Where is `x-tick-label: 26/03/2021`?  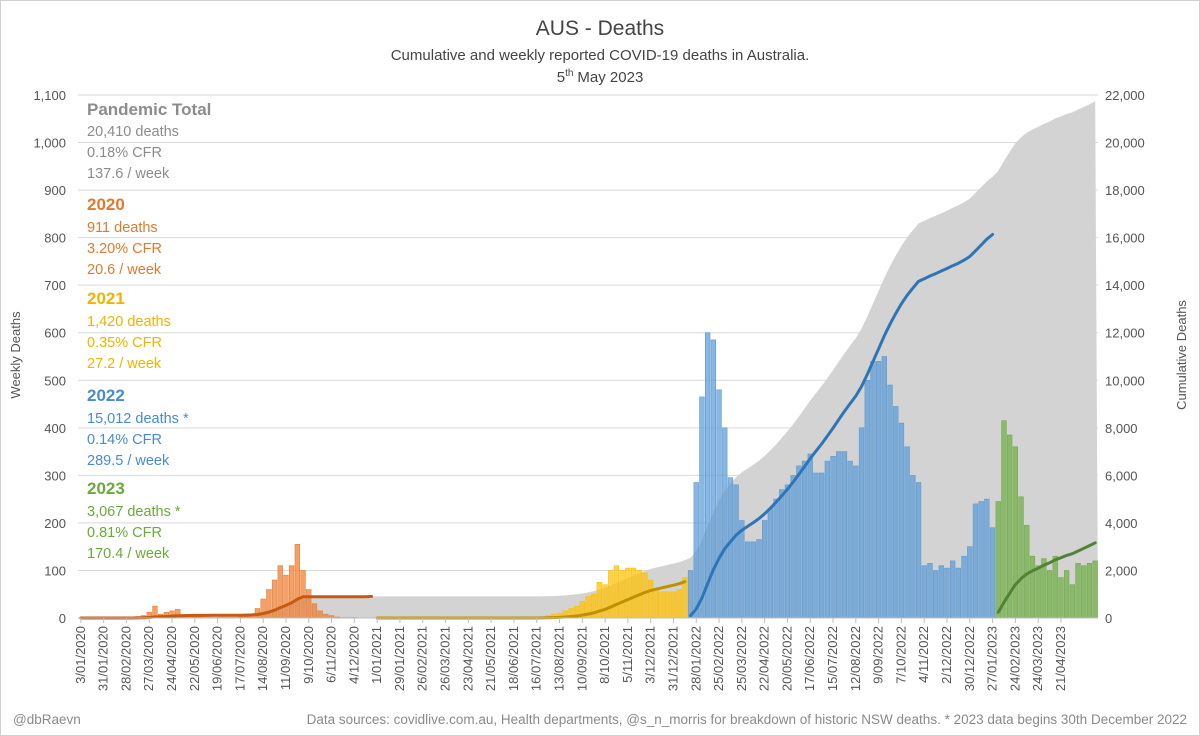
x-tick-label: 26/03/2021 is located at coordinates (445, 658).